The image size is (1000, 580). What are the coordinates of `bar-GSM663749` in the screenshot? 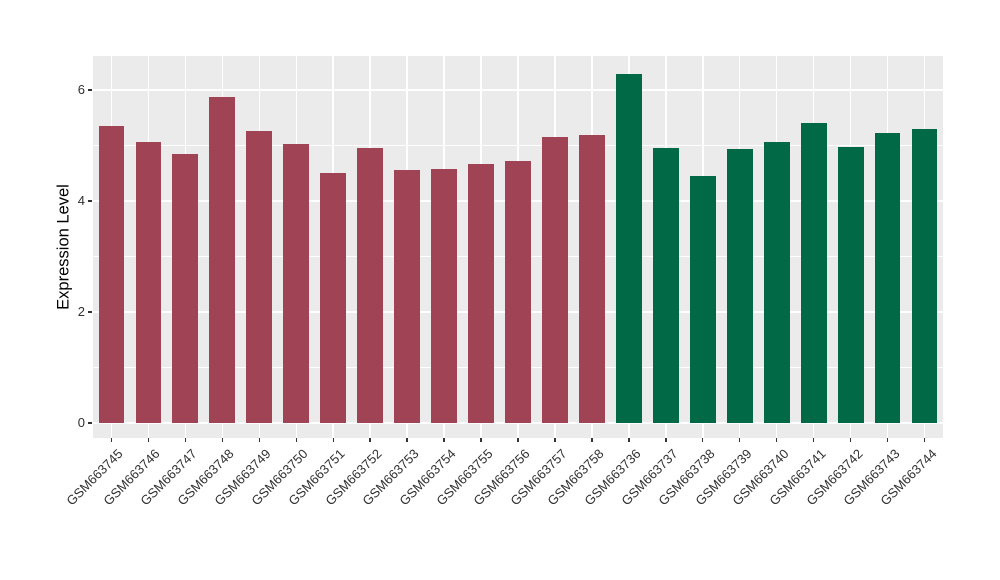 It's located at (259, 277).